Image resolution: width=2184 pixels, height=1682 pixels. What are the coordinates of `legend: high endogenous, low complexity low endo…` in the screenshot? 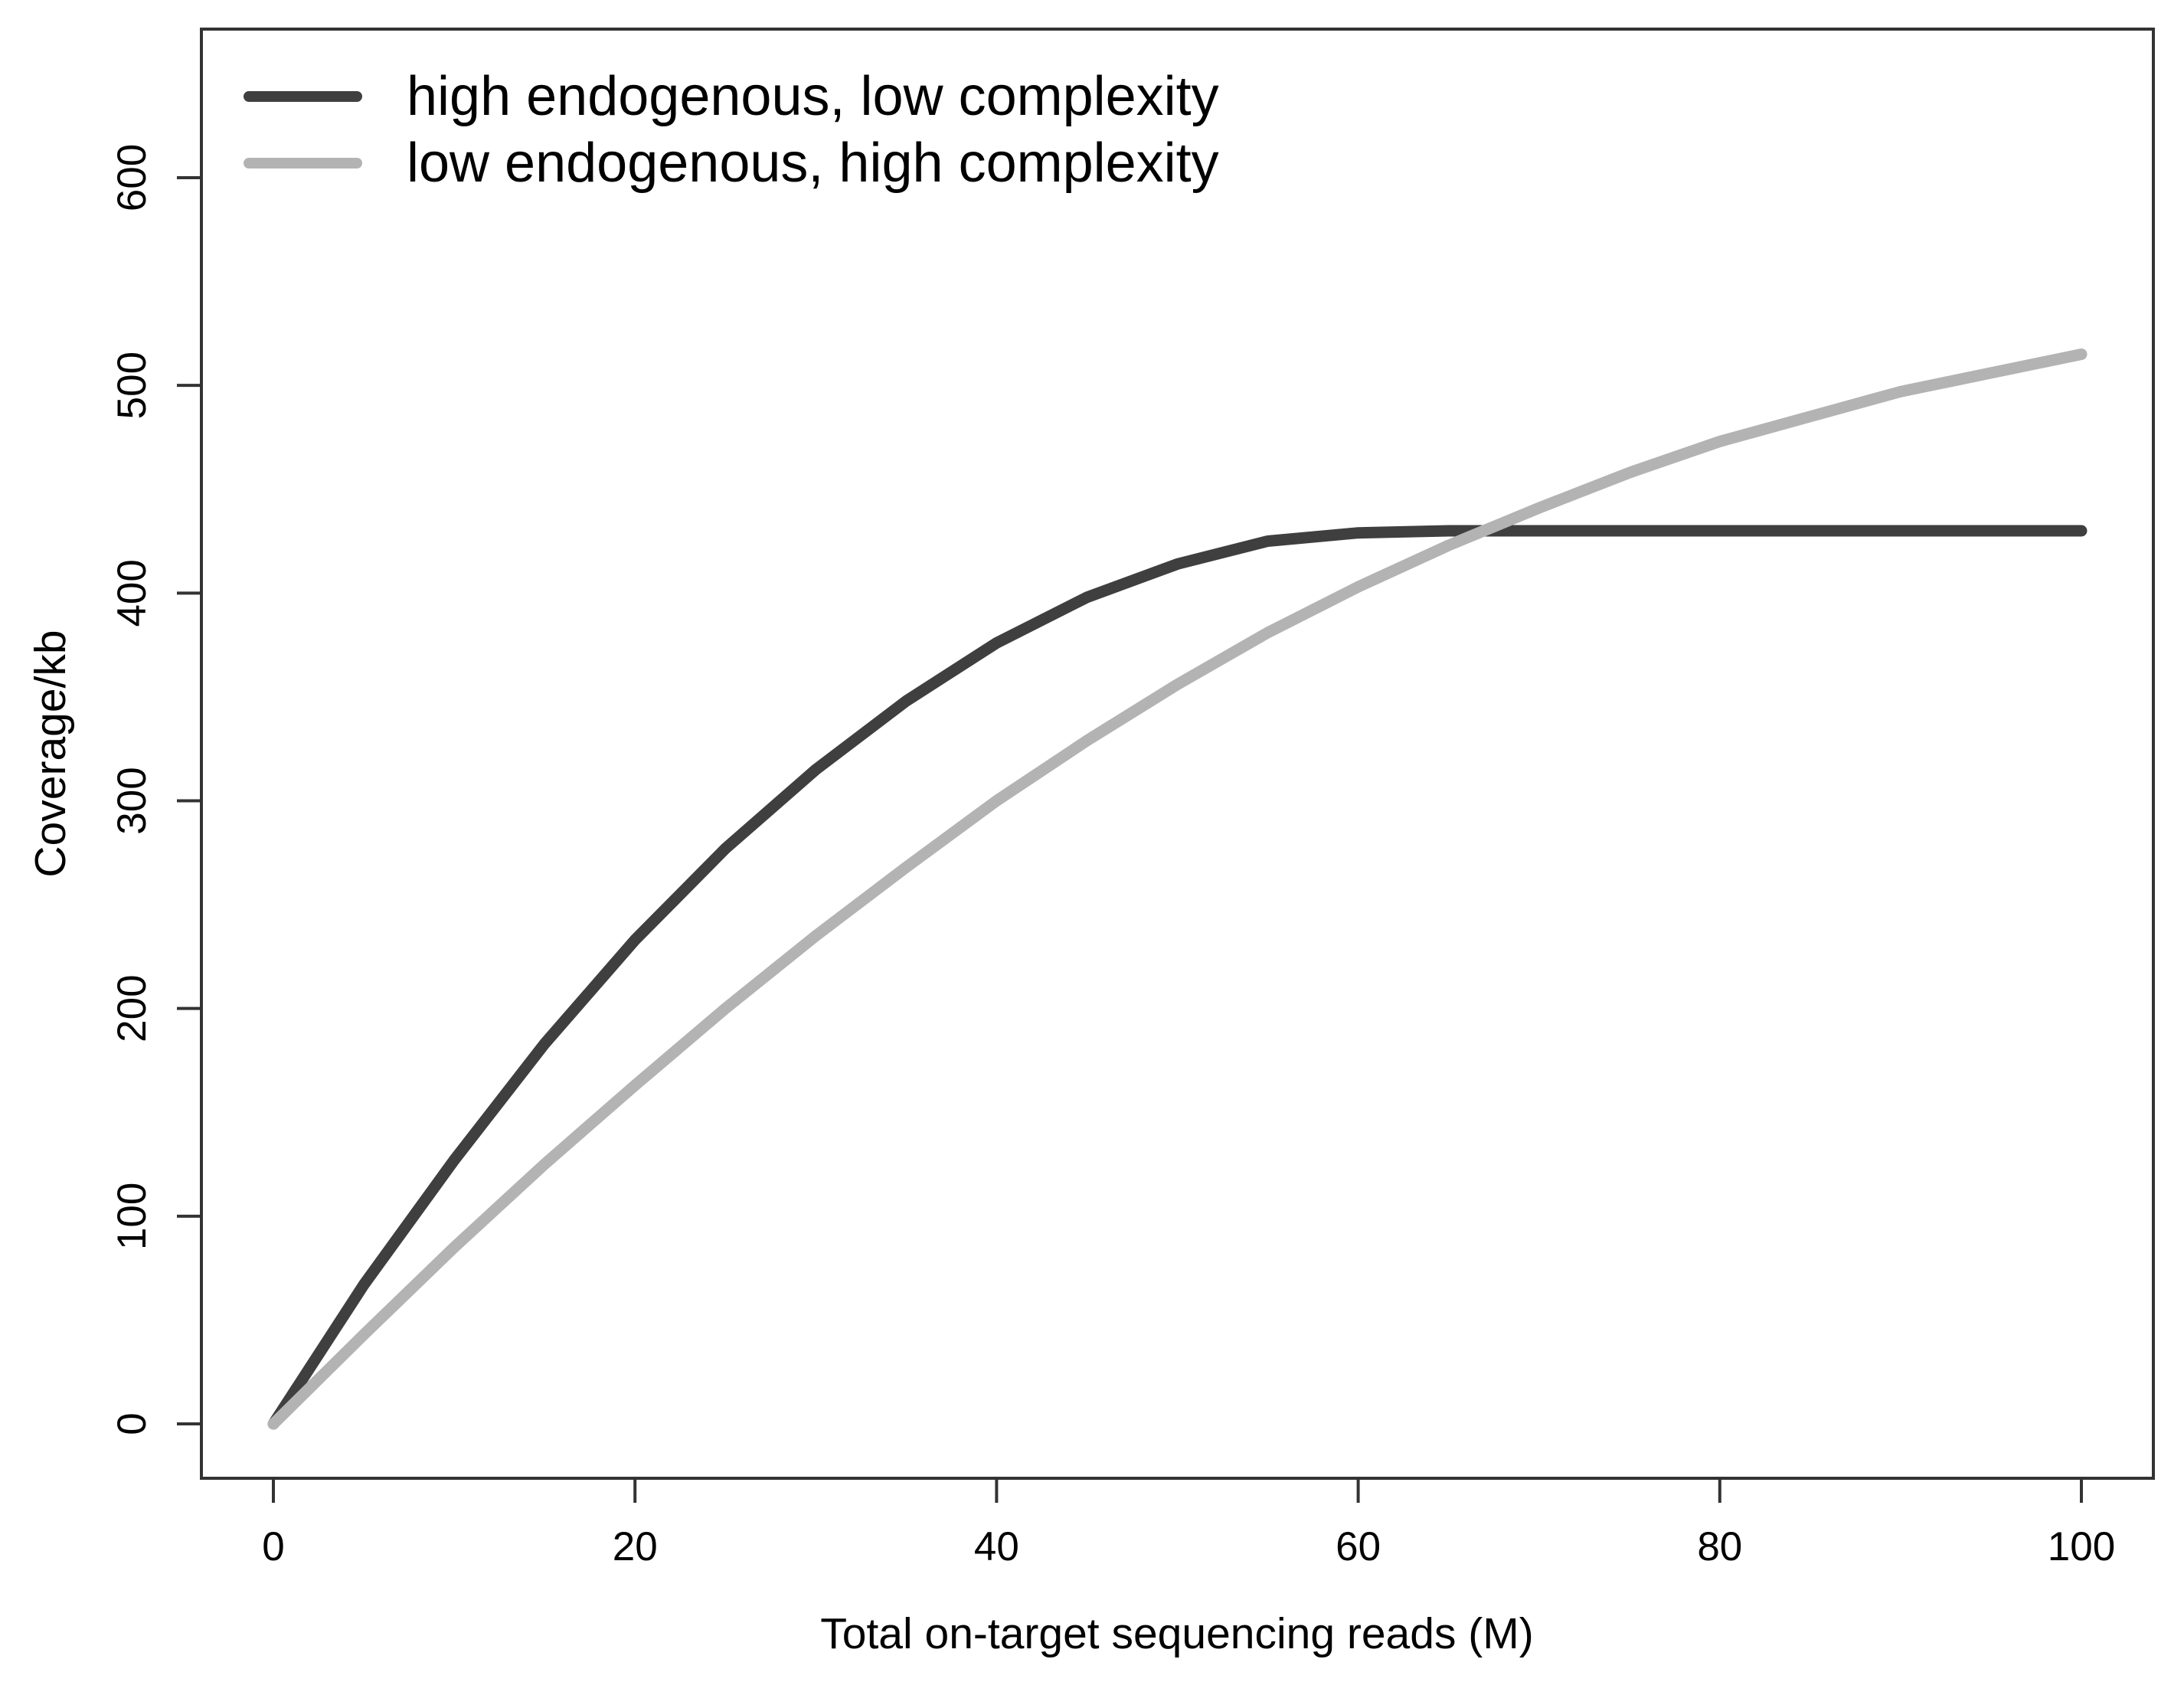 It's located at (732, 130).